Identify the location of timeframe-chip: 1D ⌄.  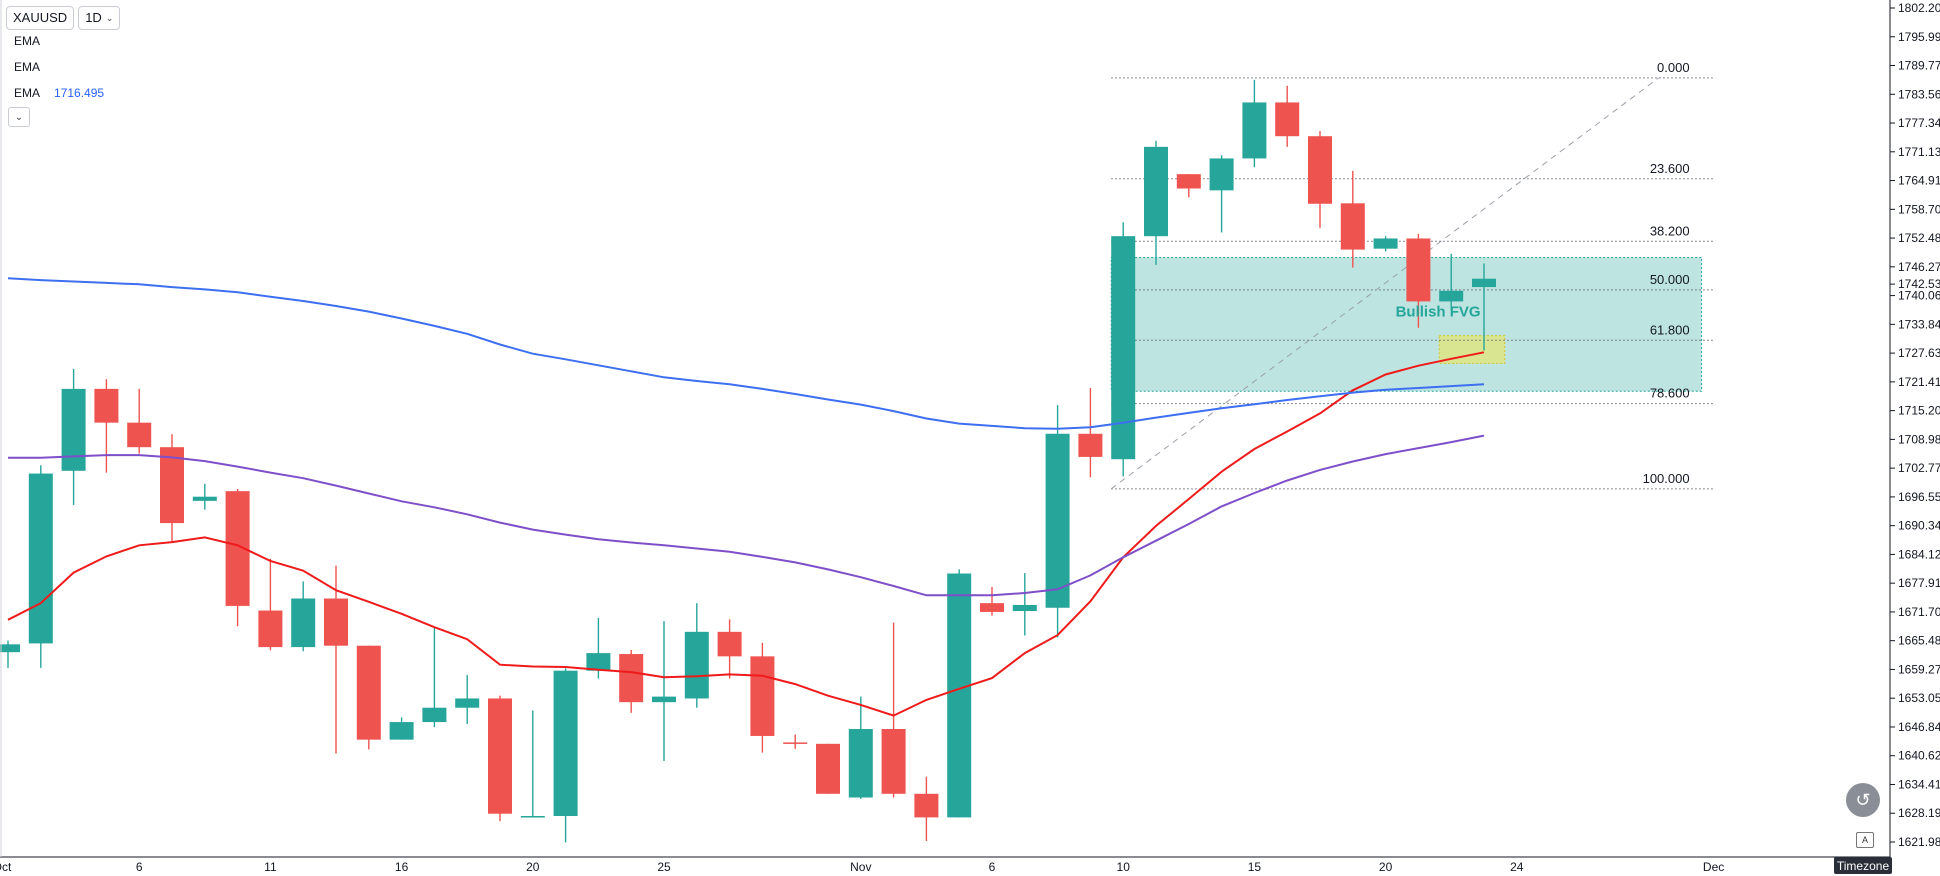
(99, 18).